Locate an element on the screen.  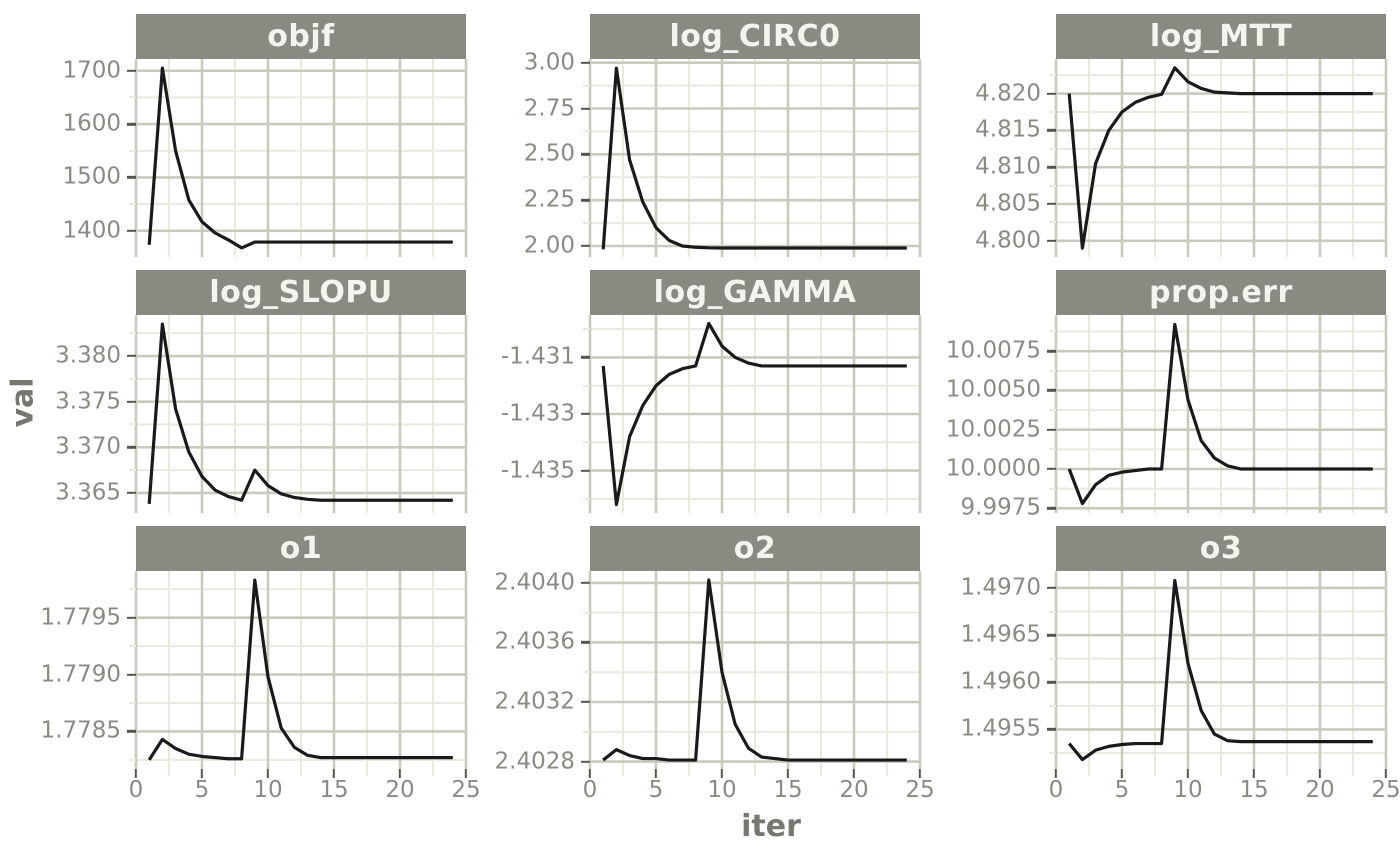
facet-panel-prop.err is located at coordinates (1216, 414).